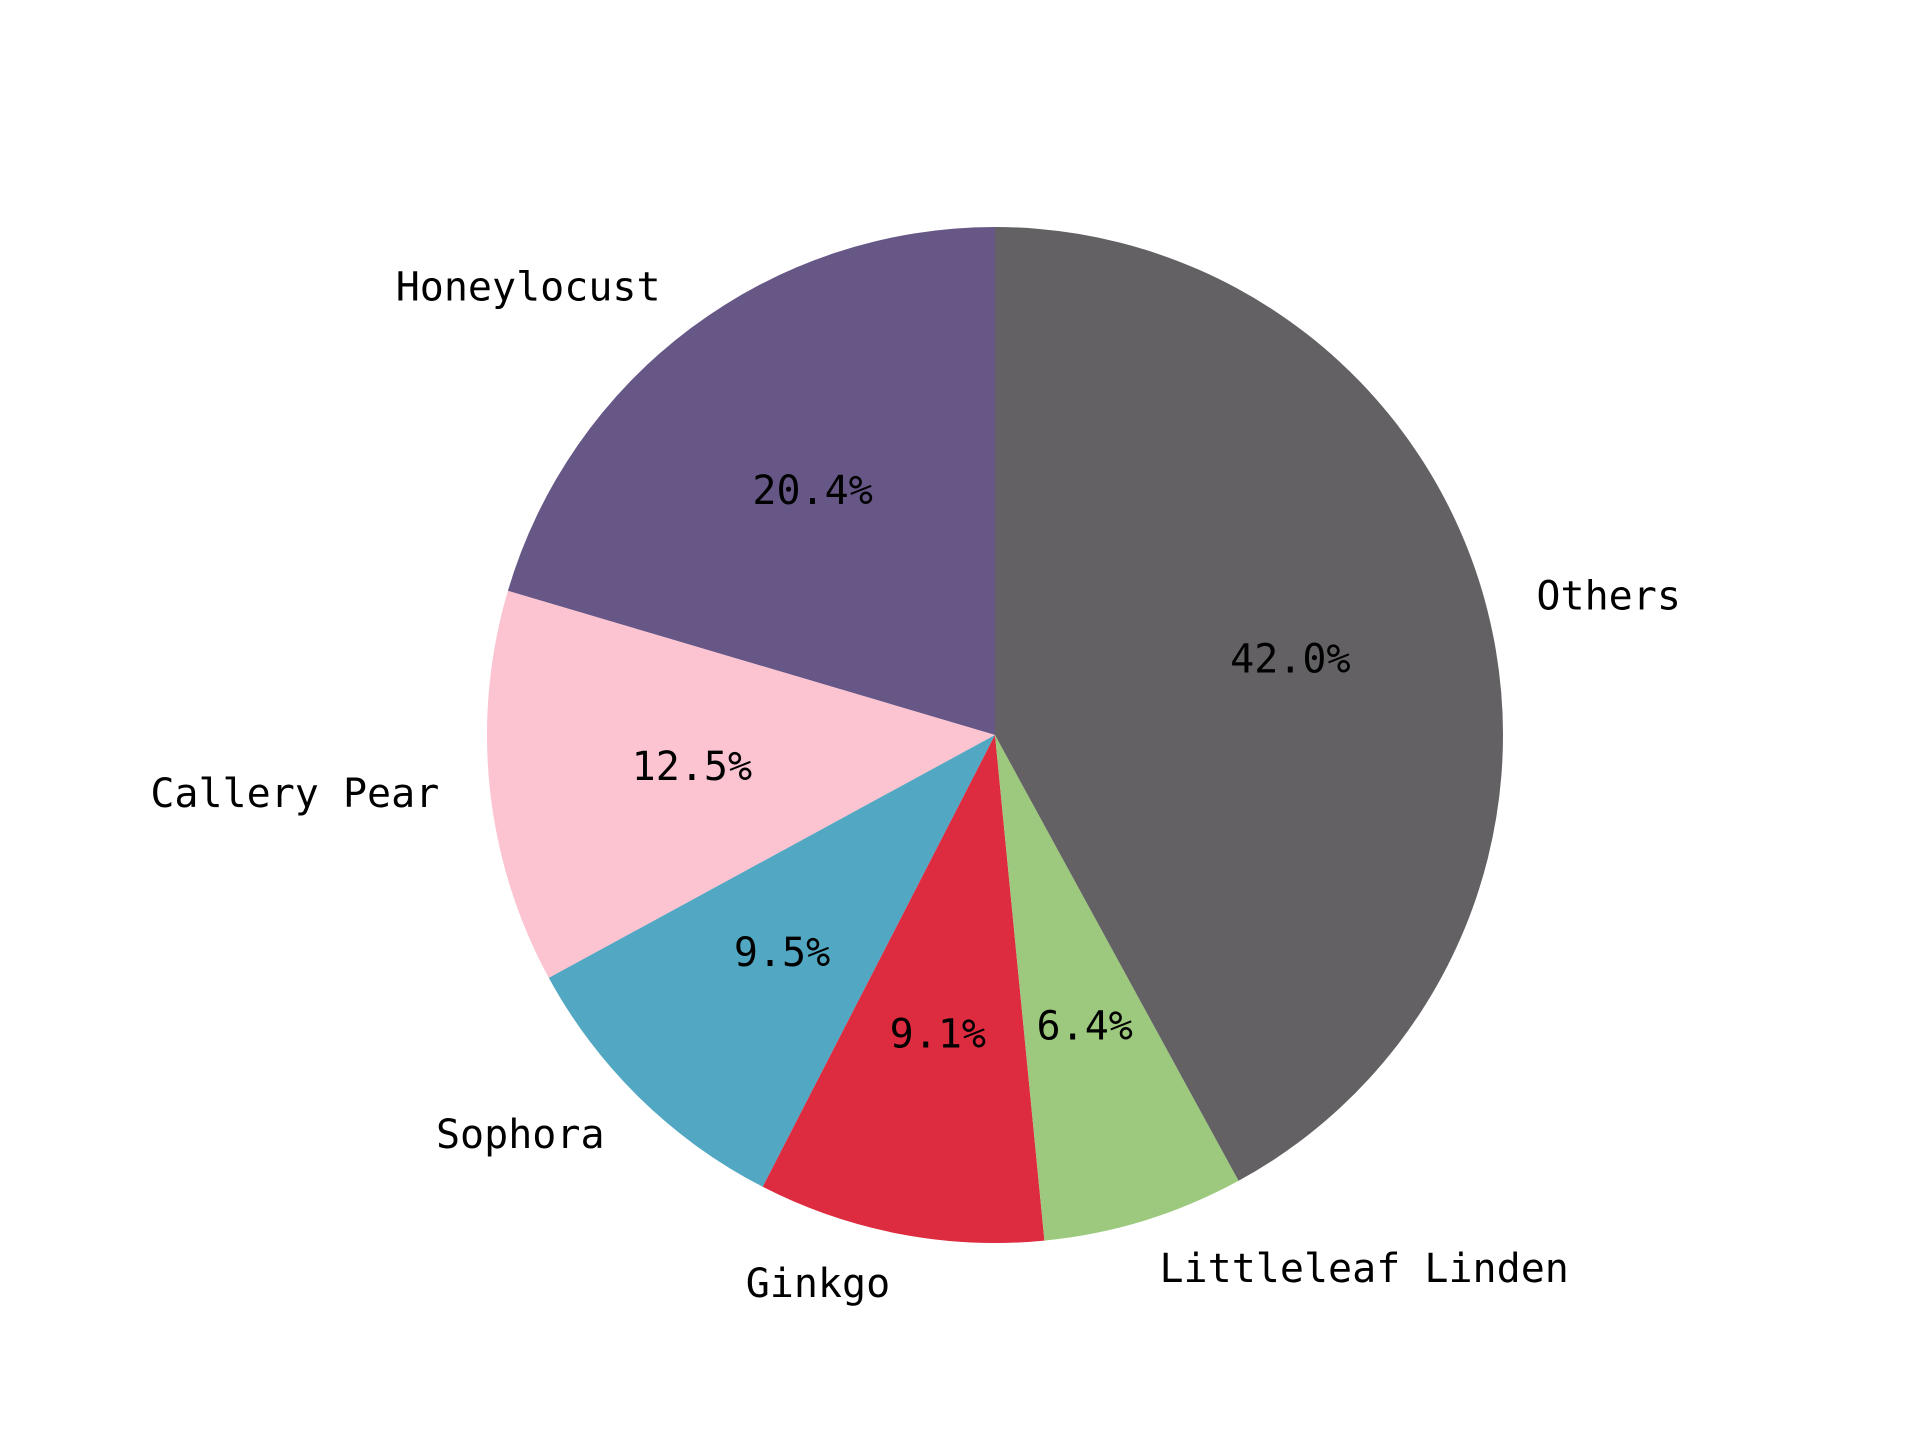 This screenshot has width=1920, height=1440. Describe the element at coordinates (751, 481) in the screenshot. I see `pie-slice-honeylocust` at that location.